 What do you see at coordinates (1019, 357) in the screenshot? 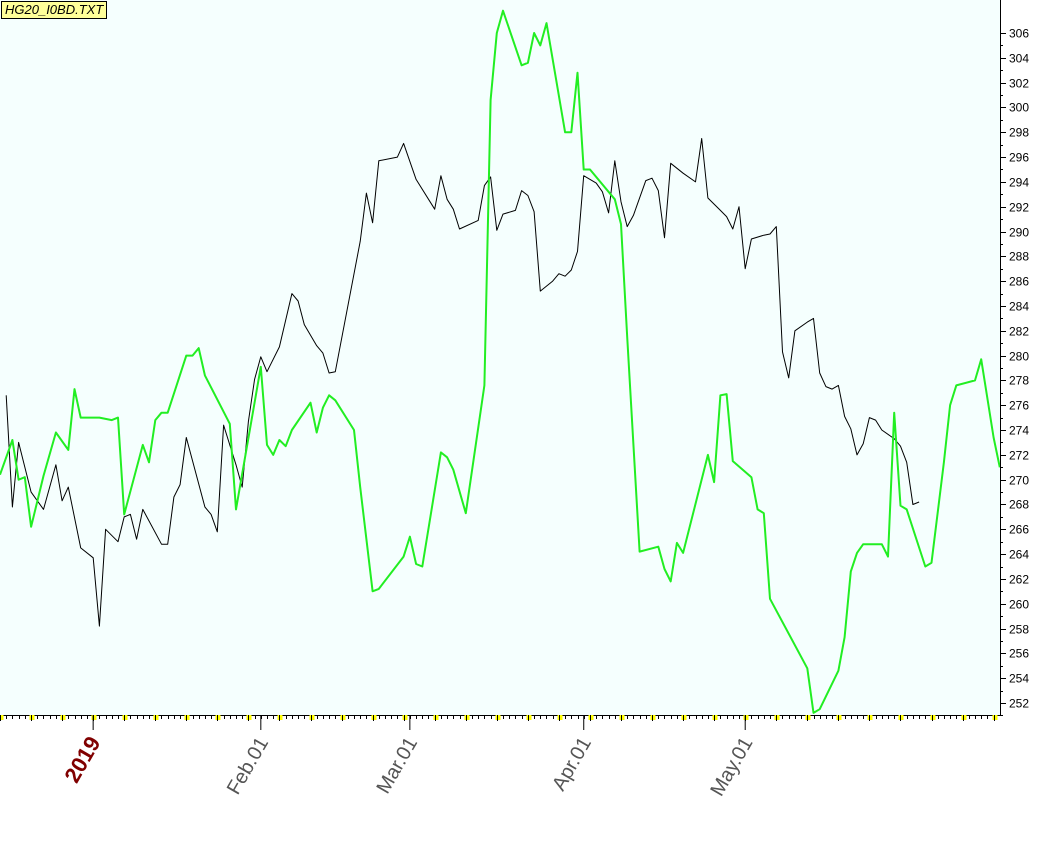
I see `y-tick-label: 280` at bounding box center [1019, 357].